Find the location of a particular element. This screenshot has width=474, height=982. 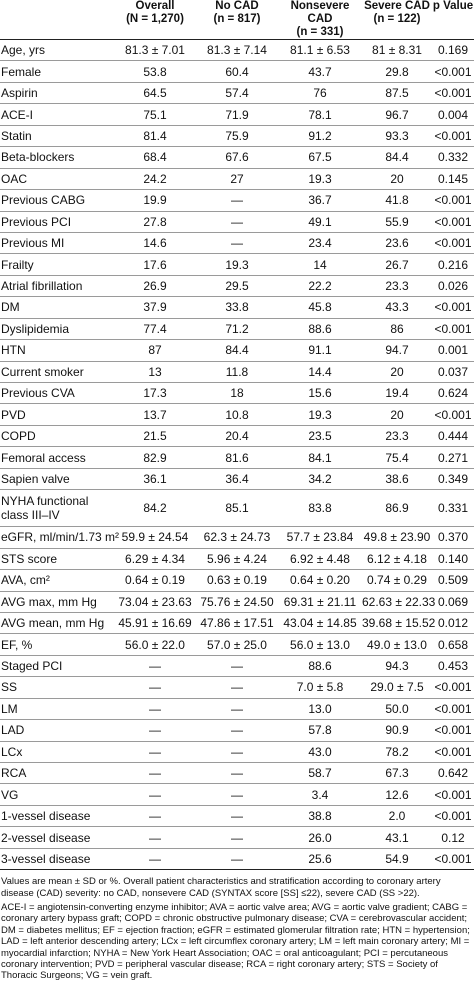

cell-p-value: 0.004 is located at coordinates (453, 114).